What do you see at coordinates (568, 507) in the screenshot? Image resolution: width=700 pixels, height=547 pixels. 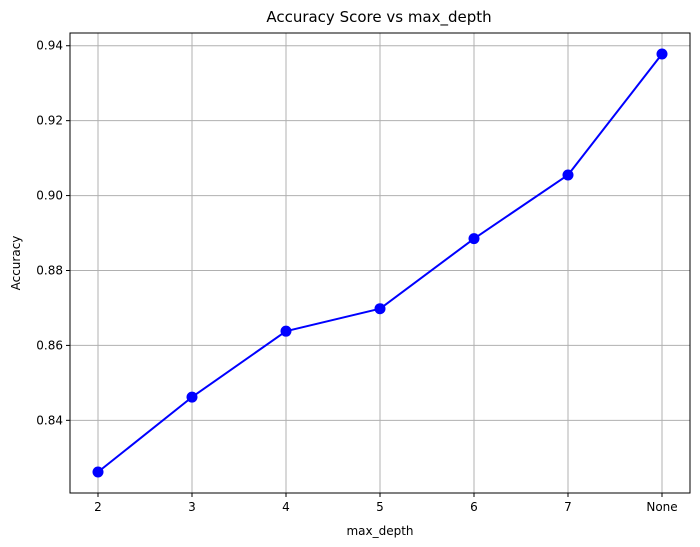 I see `x-tick-label: 7` at bounding box center [568, 507].